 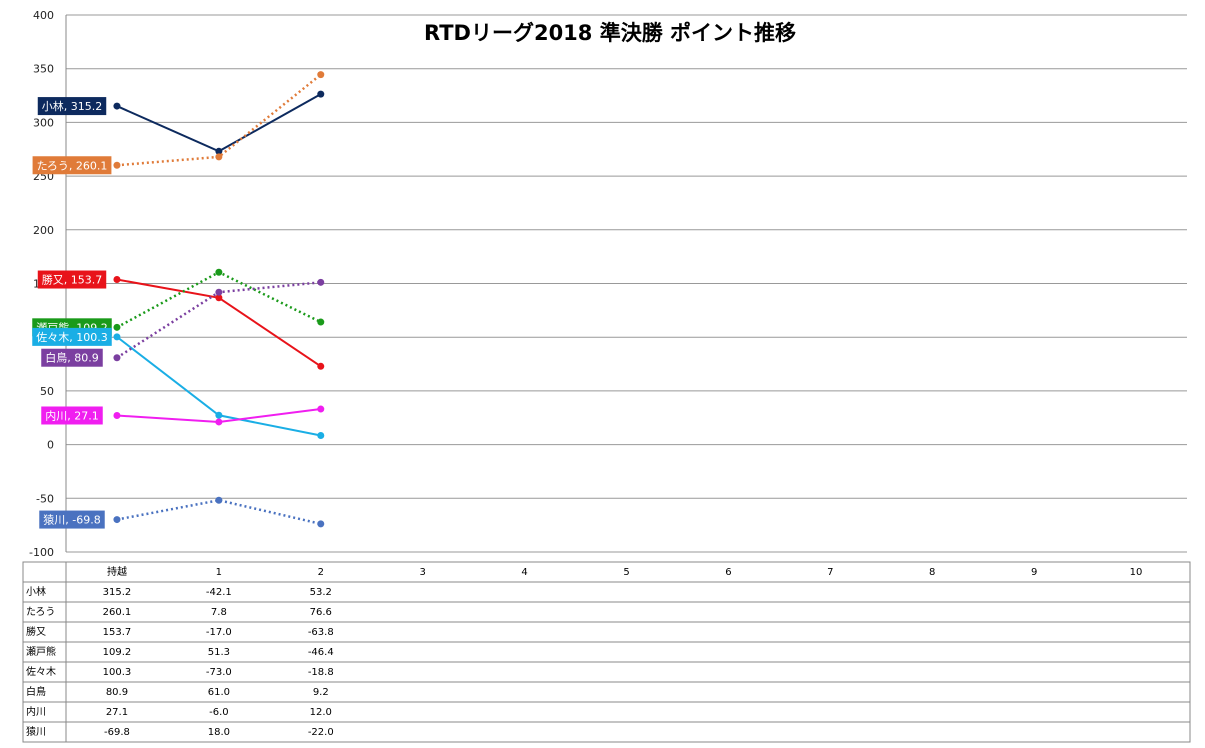 What do you see at coordinates (40, 612) in the screenshot?
I see `legend-entry: たろう` at bounding box center [40, 612].